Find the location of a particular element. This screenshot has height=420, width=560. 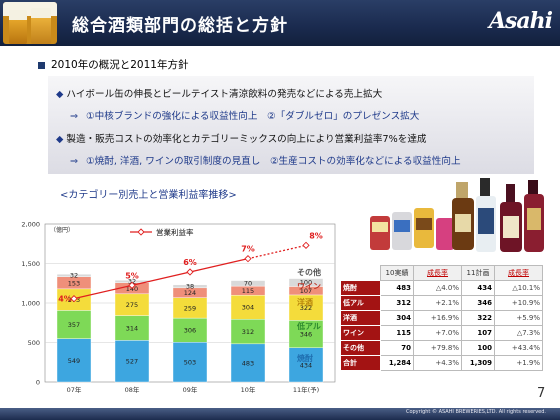

bar-value-label: 38 is located at coordinates (190, 286).